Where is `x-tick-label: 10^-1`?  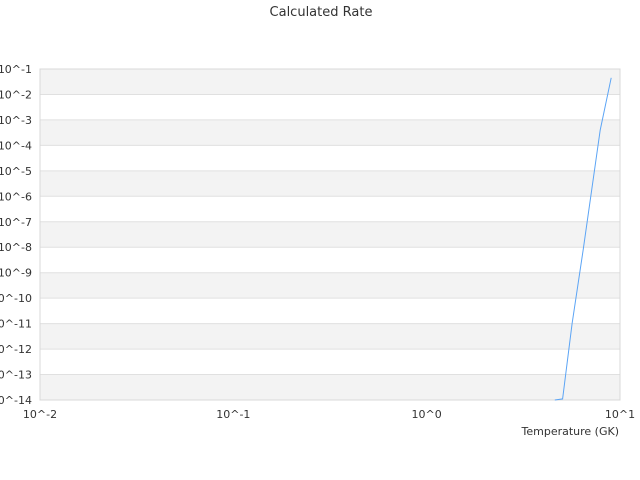 x-tick-label: 10^-1 is located at coordinates (233, 414).